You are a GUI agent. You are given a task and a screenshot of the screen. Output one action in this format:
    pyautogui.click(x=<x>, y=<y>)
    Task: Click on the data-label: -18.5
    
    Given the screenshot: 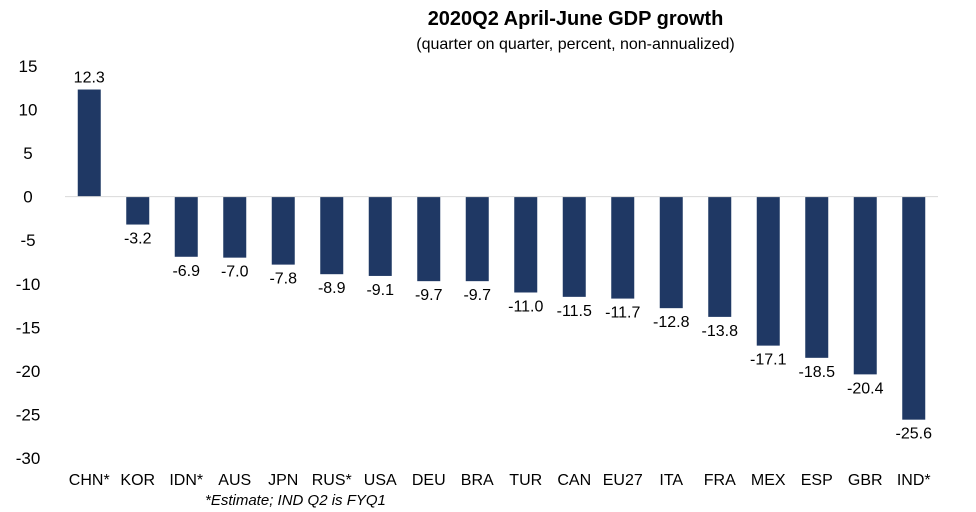 What is the action you would take?
    pyautogui.click(x=817, y=372)
    